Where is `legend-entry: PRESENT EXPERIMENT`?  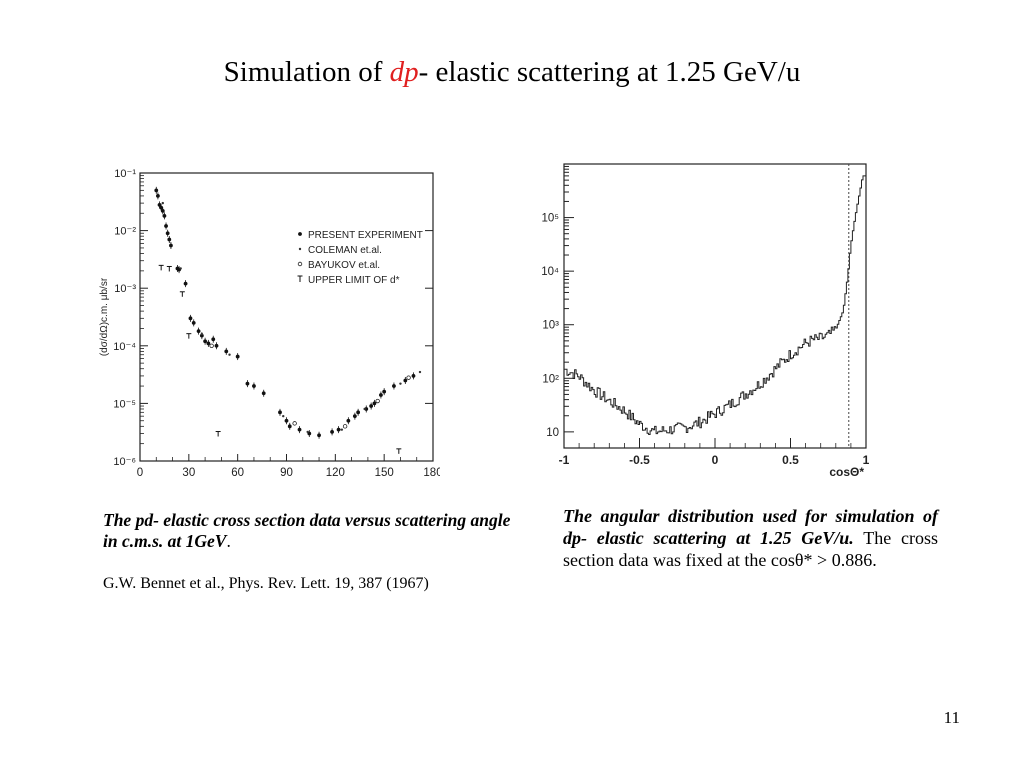
legend-entry: PRESENT EXPERIMENT is located at coordinates (360, 235).